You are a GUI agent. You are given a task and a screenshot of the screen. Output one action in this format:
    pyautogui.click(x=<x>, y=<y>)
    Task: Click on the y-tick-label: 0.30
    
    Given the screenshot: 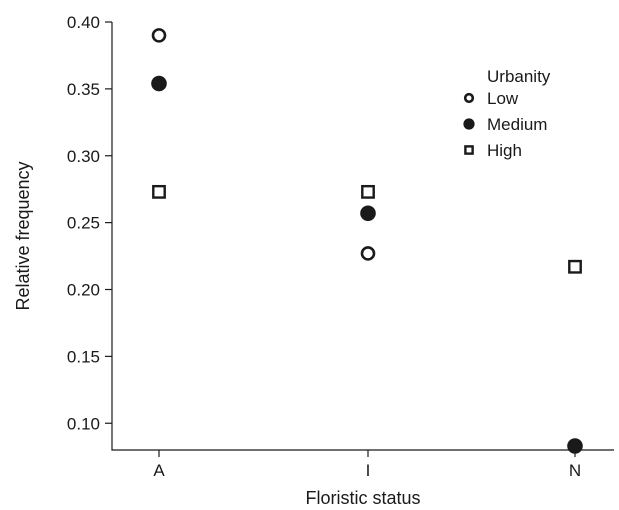 What is the action you would take?
    pyautogui.click(x=83, y=156)
    